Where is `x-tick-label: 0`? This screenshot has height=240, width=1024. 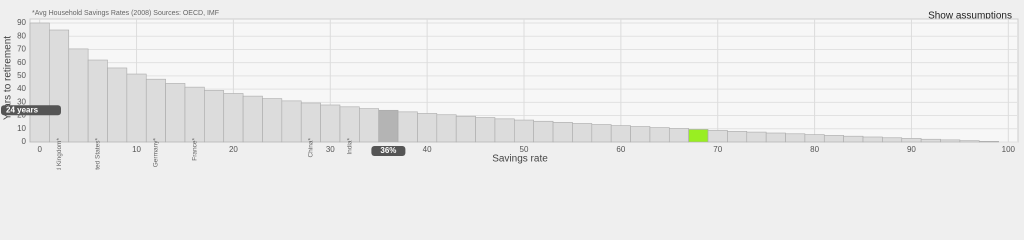
x-tick-label: 0 is located at coordinates (39, 149).